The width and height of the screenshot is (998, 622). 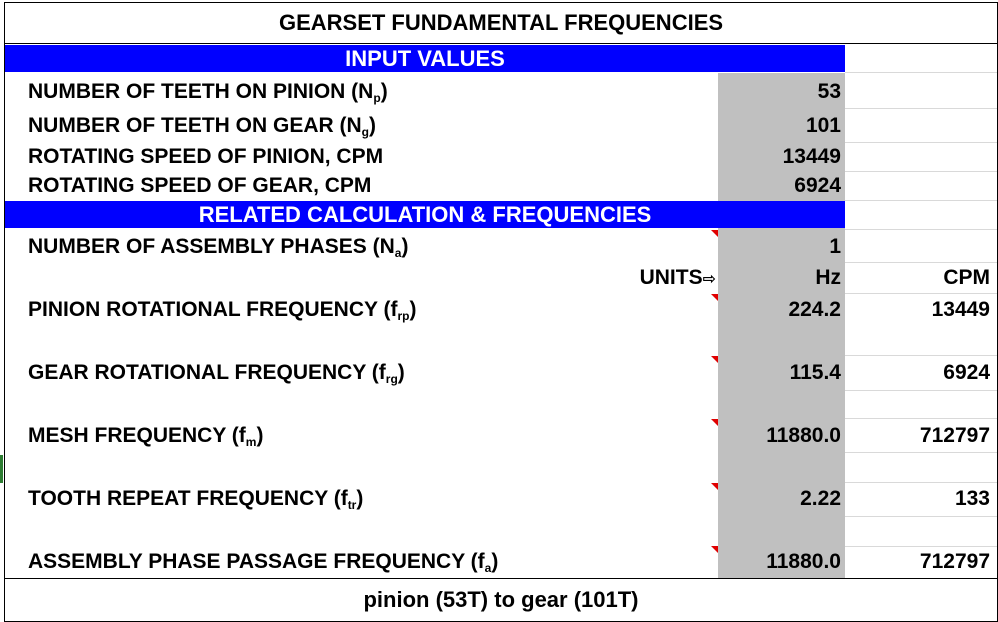 What do you see at coordinates (781, 325) in the screenshot?
I see `value-column-shading` at bounding box center [781, 325].